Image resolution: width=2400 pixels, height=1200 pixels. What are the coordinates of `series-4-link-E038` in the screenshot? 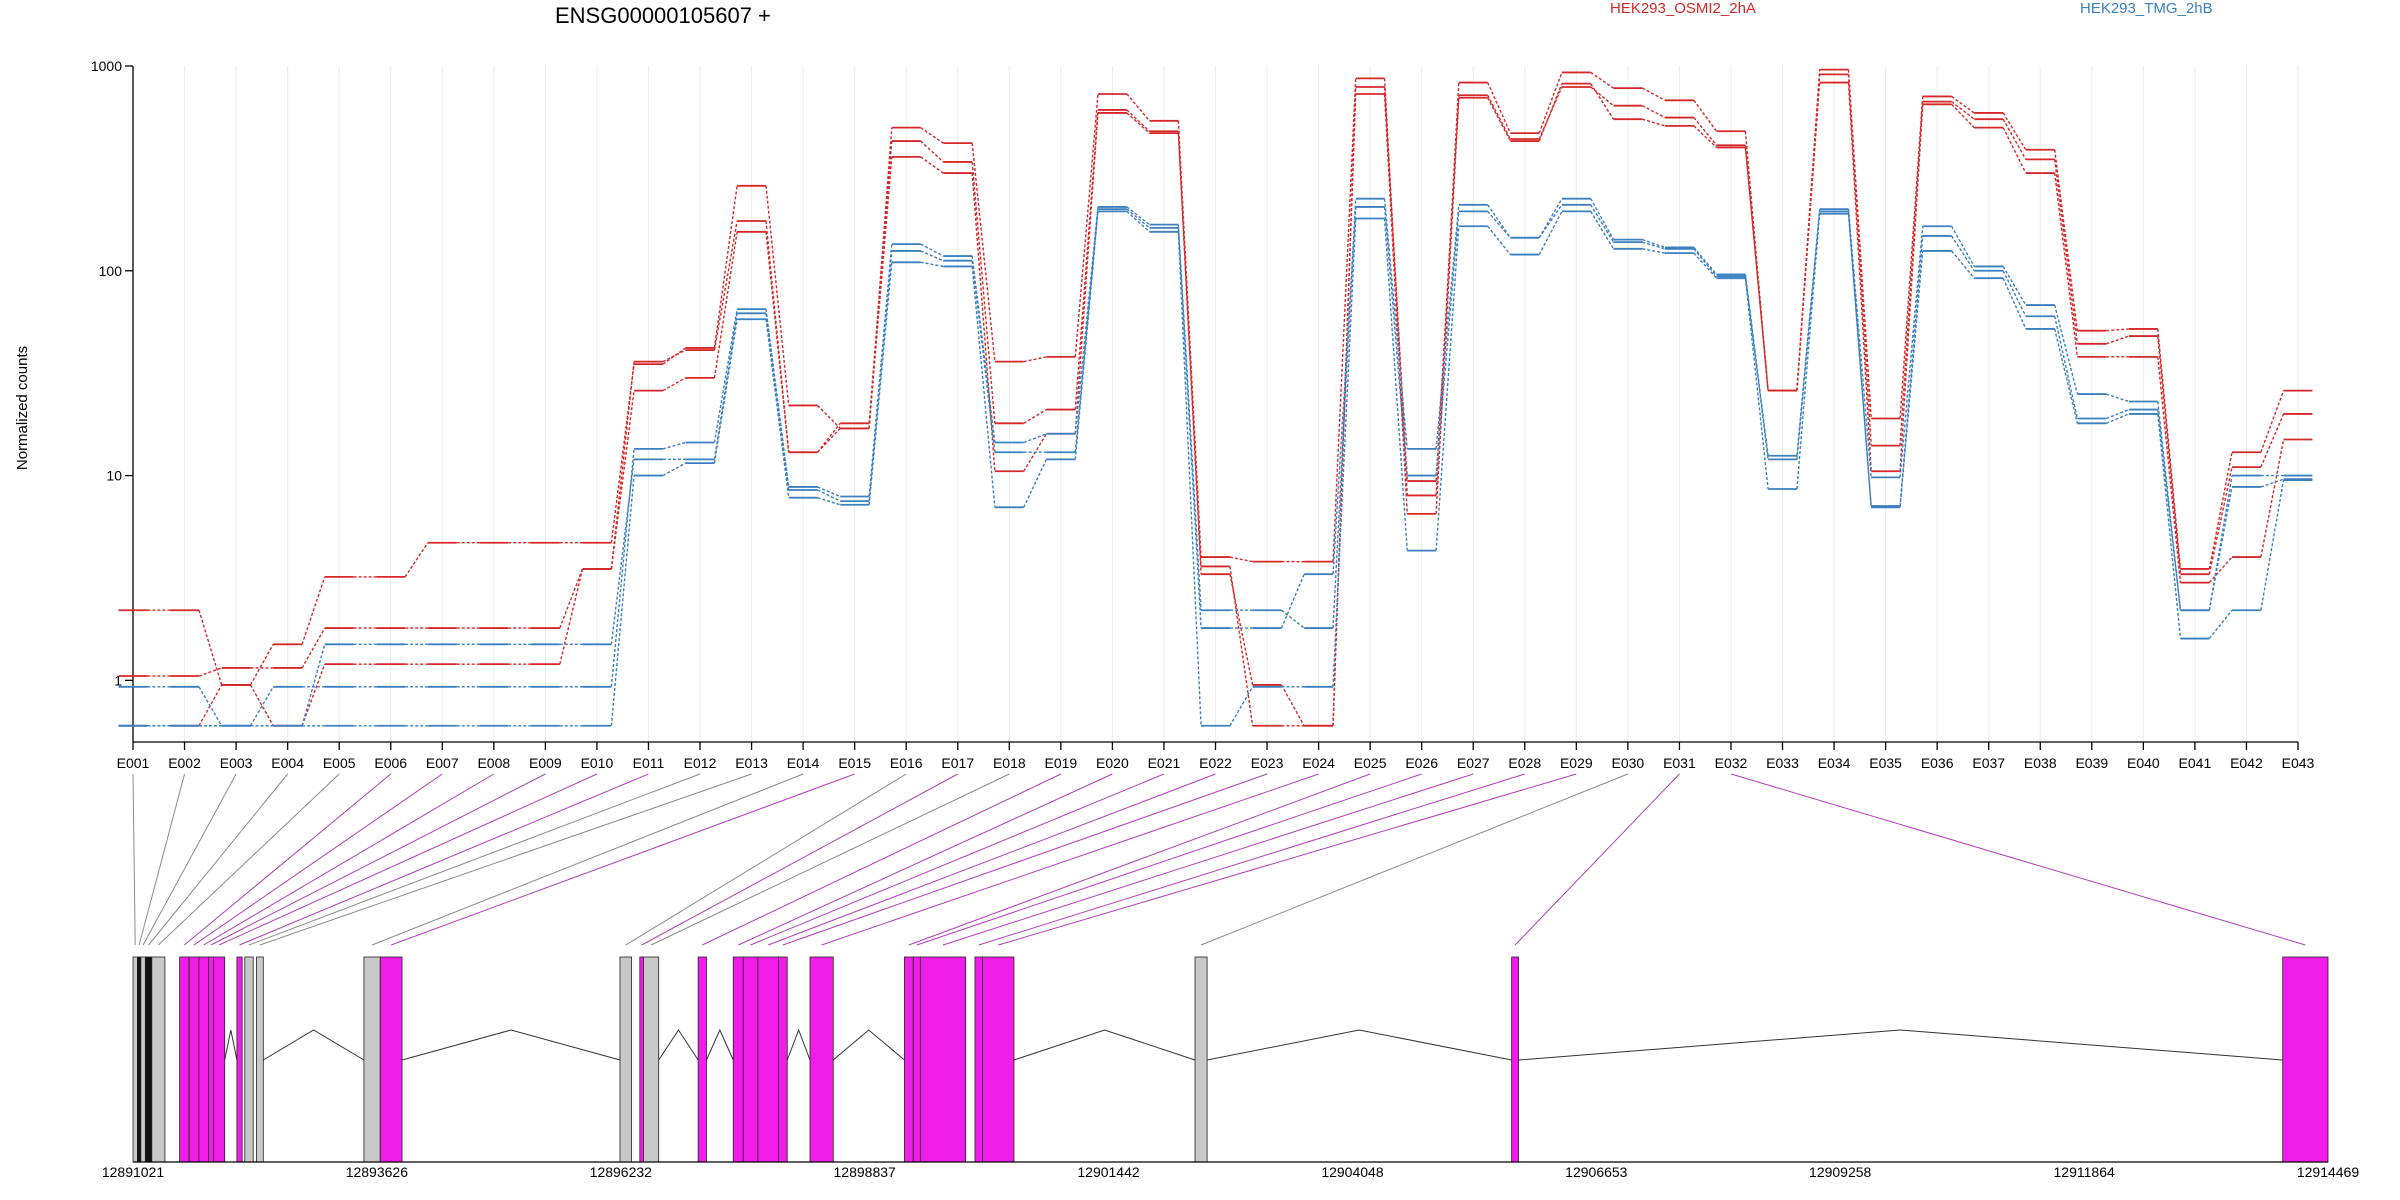 It's located at (2066, 367).